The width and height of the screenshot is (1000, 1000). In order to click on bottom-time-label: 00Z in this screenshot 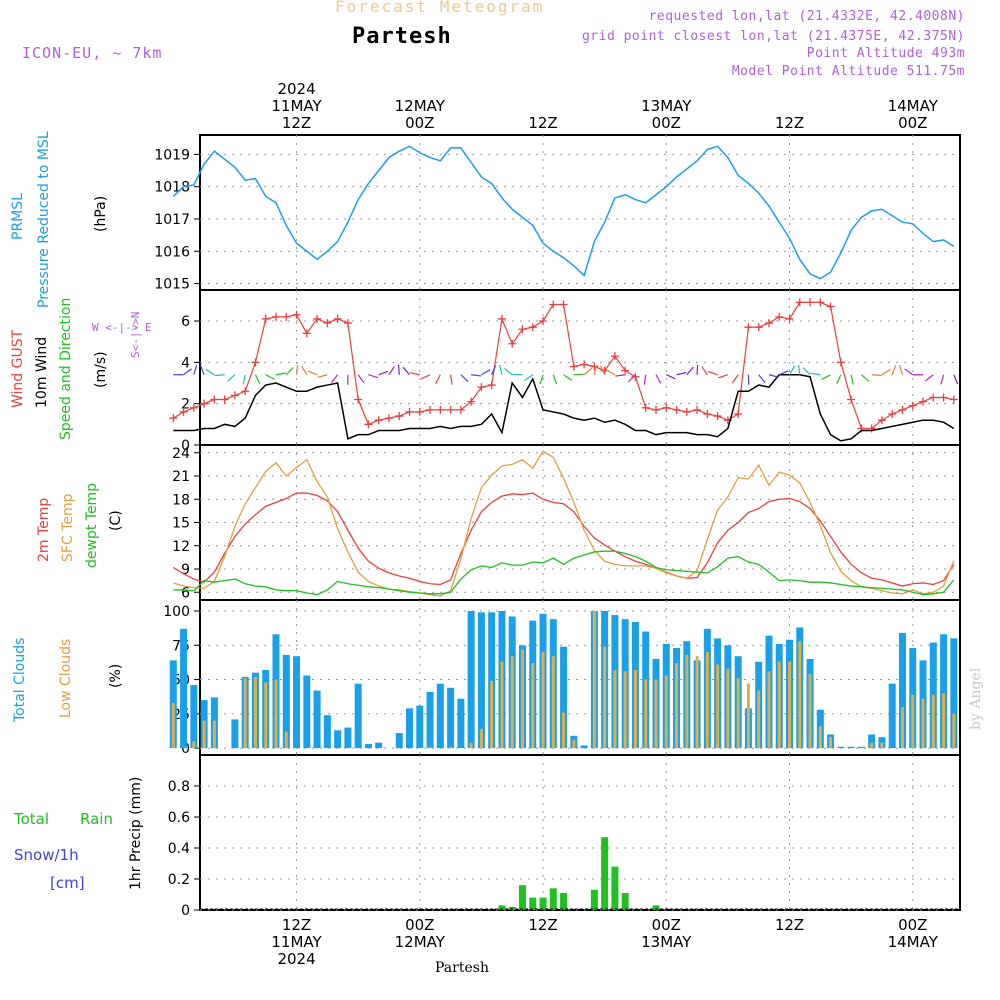, I will do `click(419, 925)`.